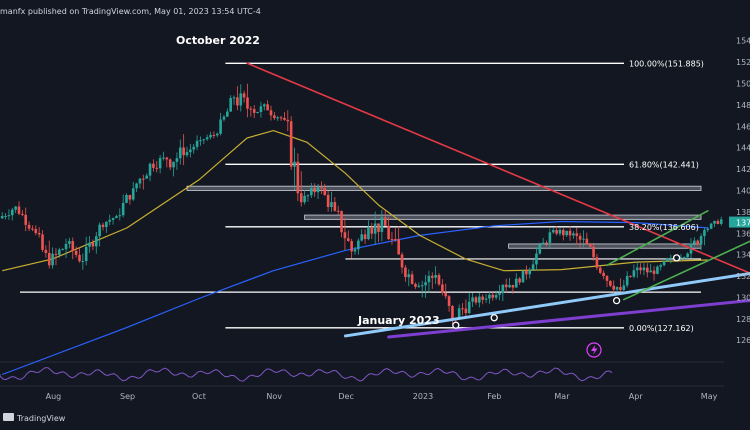 This screenshot has height=430, width=750. I want to click on time-tick-label: Feb, so click(494, 396).